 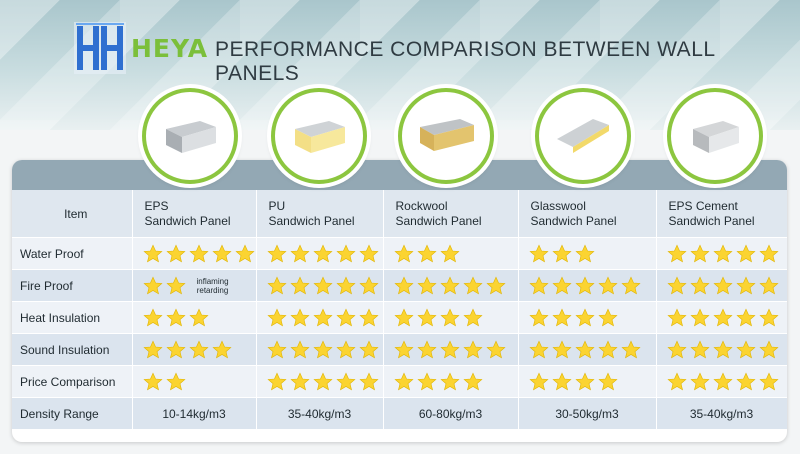 I want to click on rockwool-panel-image, so click(x=446, y=136).